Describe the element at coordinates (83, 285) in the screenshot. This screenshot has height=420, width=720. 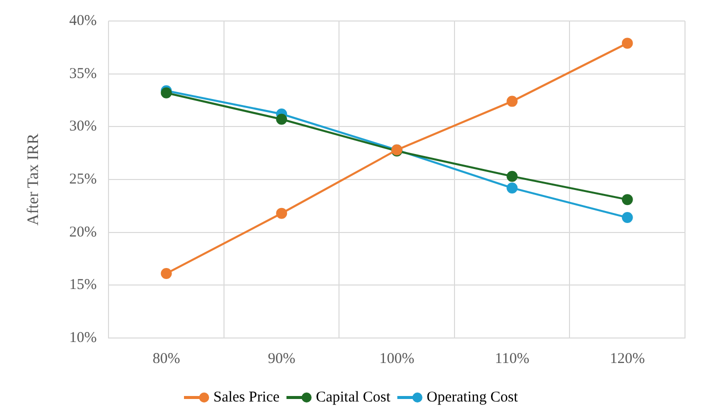
I see `y-tick-label: 15%` at that location.